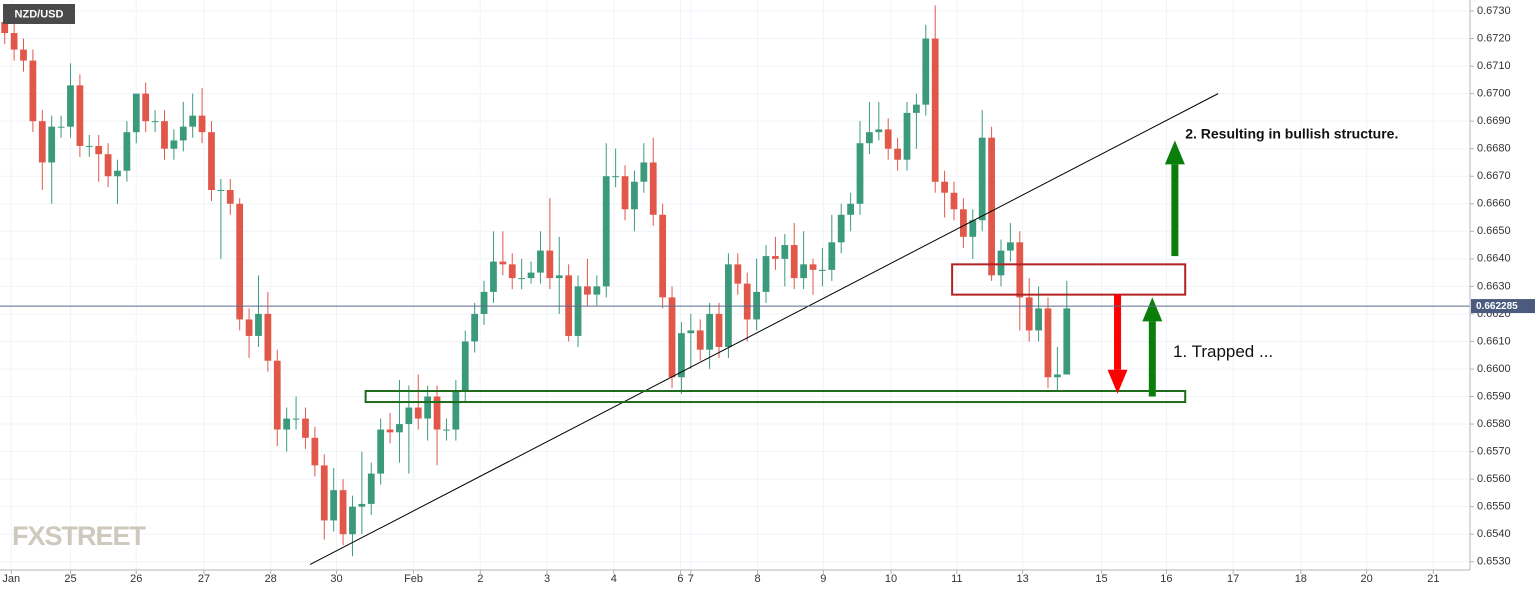 The image size is (1536, 589). What do you see at coordinates (204, 579) in the screenshot?
I see `x-tick-label: 27` at bounding box center [204, 579].